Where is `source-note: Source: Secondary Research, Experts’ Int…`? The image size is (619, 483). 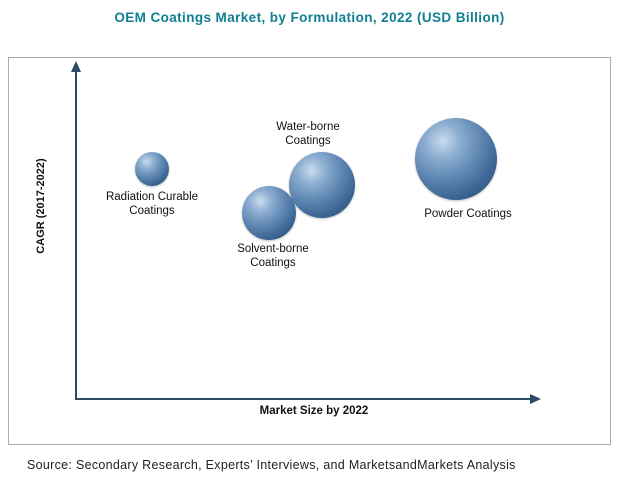 source-note: Source: Secondary Research, Experts’ Int… is located at coordinates (271, 465).